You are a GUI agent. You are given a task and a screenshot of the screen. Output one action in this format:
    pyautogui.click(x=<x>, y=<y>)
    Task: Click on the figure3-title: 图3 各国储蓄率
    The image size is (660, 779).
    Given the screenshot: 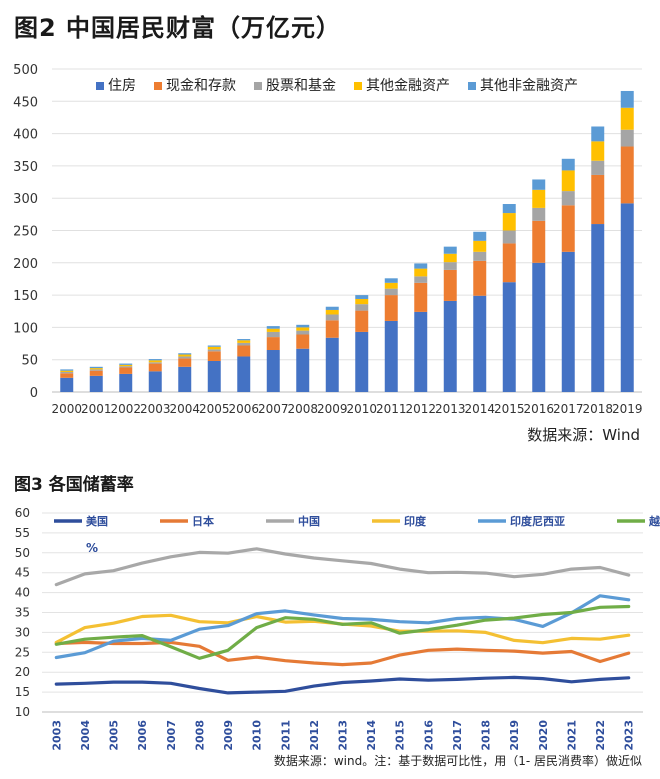 What is the action you would take?
    pyautogui.click(x=74, y=485)
    